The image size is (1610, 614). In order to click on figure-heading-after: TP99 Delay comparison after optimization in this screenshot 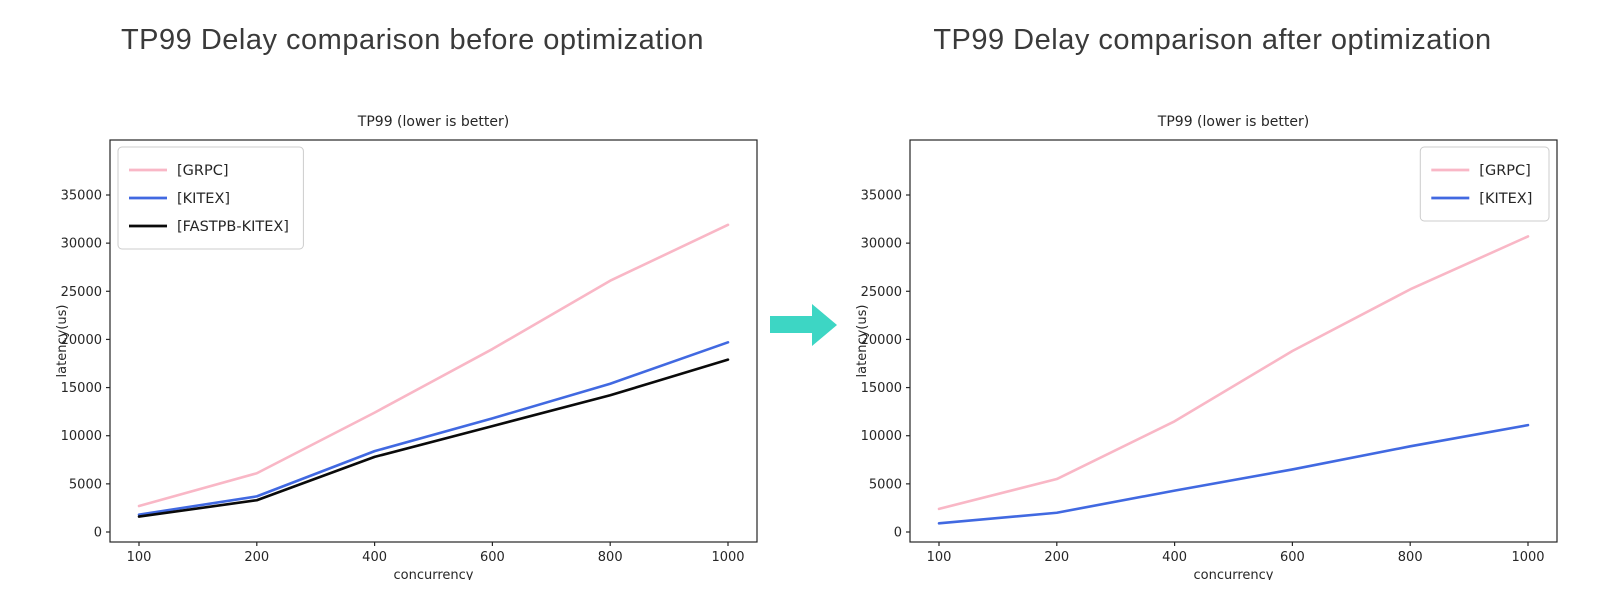, I will do `click(1212, 40)`.